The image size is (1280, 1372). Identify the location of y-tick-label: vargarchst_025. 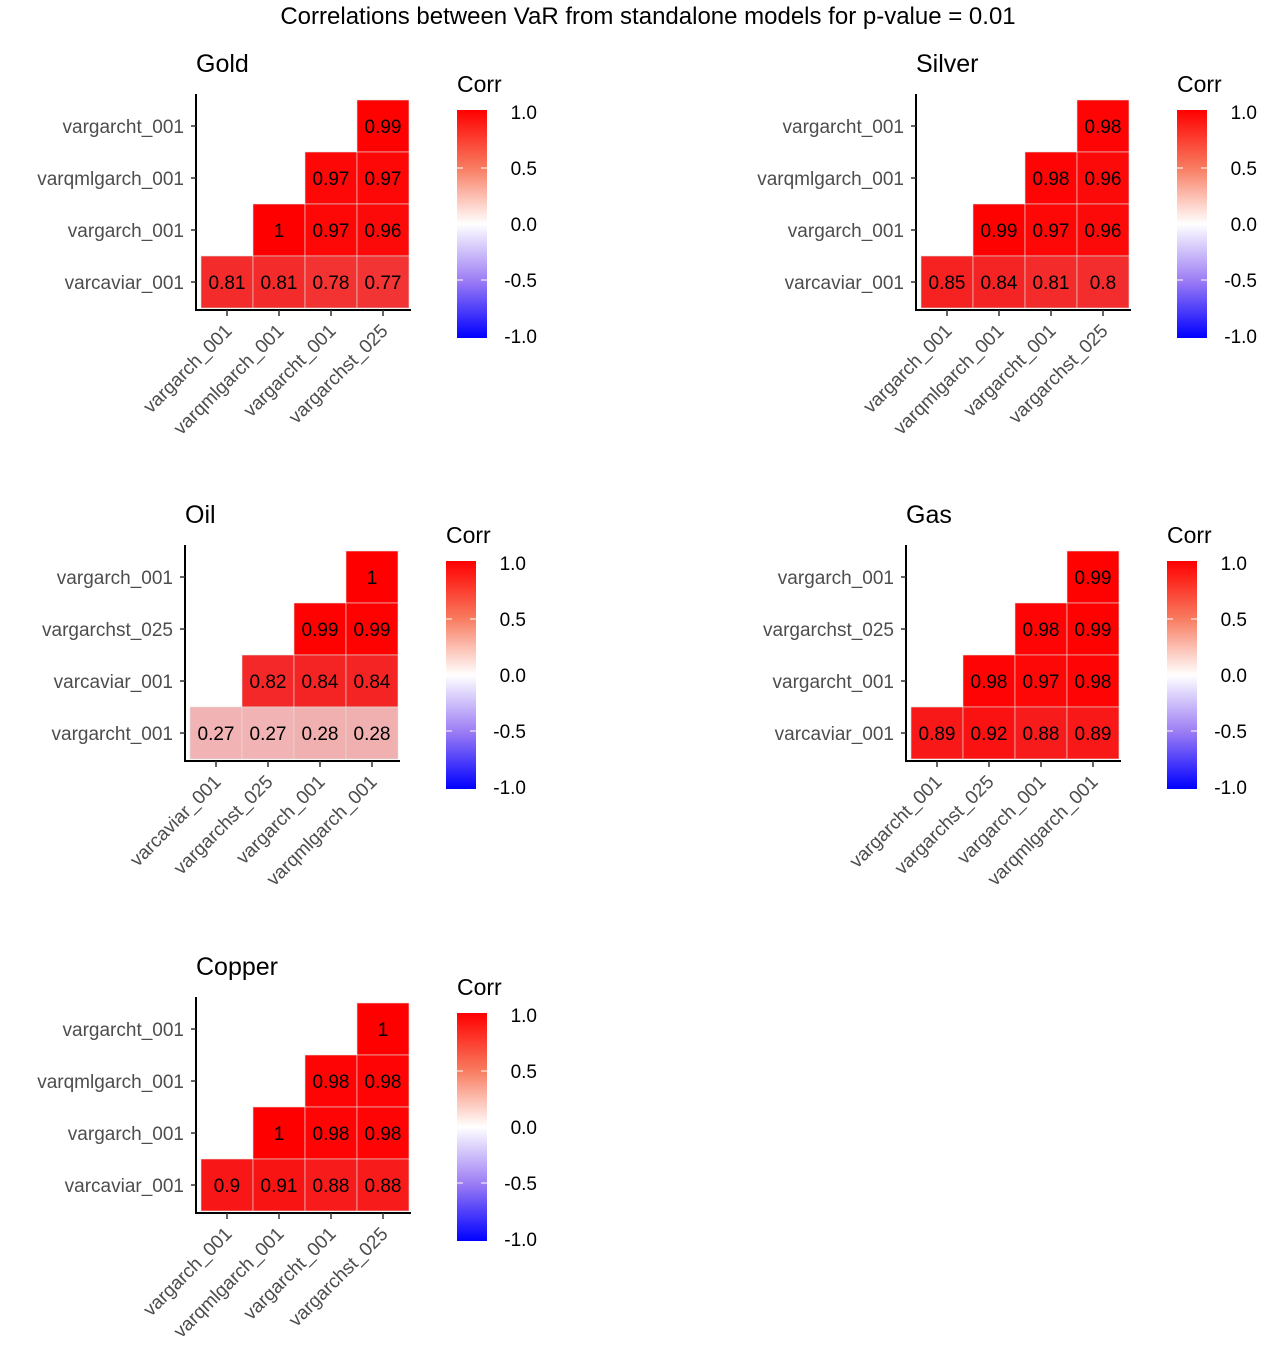
(828, 630).